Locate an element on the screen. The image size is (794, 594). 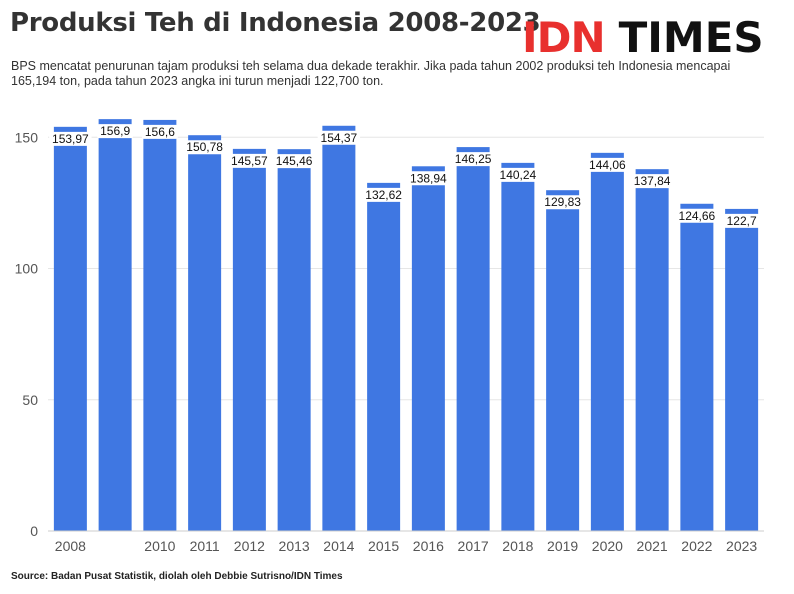
y-tick-label: 100 is located at coordinates (27, 269).